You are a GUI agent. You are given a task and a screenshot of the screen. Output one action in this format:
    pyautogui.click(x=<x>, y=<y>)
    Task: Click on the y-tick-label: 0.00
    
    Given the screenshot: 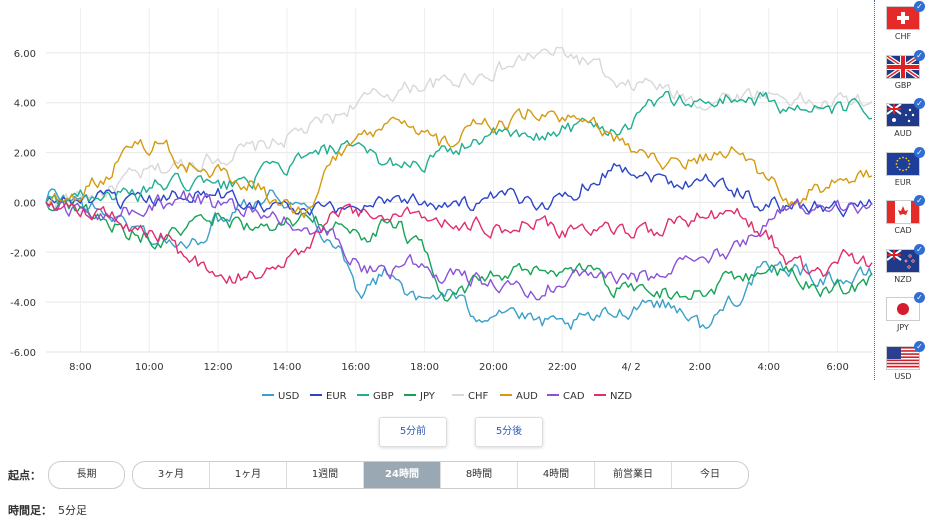 What is the action you would take?
    pyautogui.click(x=25, y=203)
    